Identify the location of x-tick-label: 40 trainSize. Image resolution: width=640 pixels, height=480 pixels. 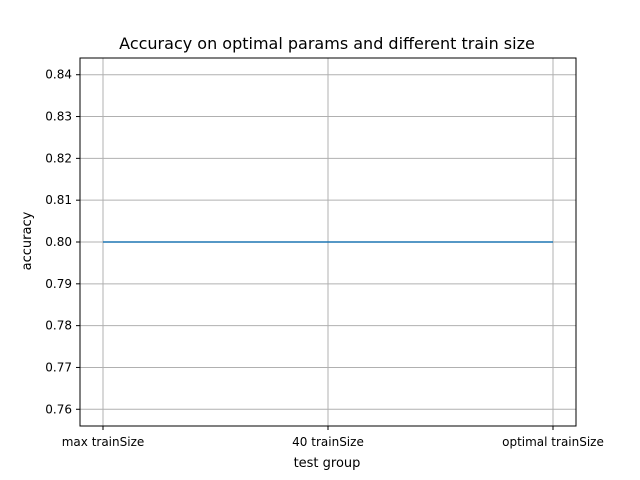
(328, 442).